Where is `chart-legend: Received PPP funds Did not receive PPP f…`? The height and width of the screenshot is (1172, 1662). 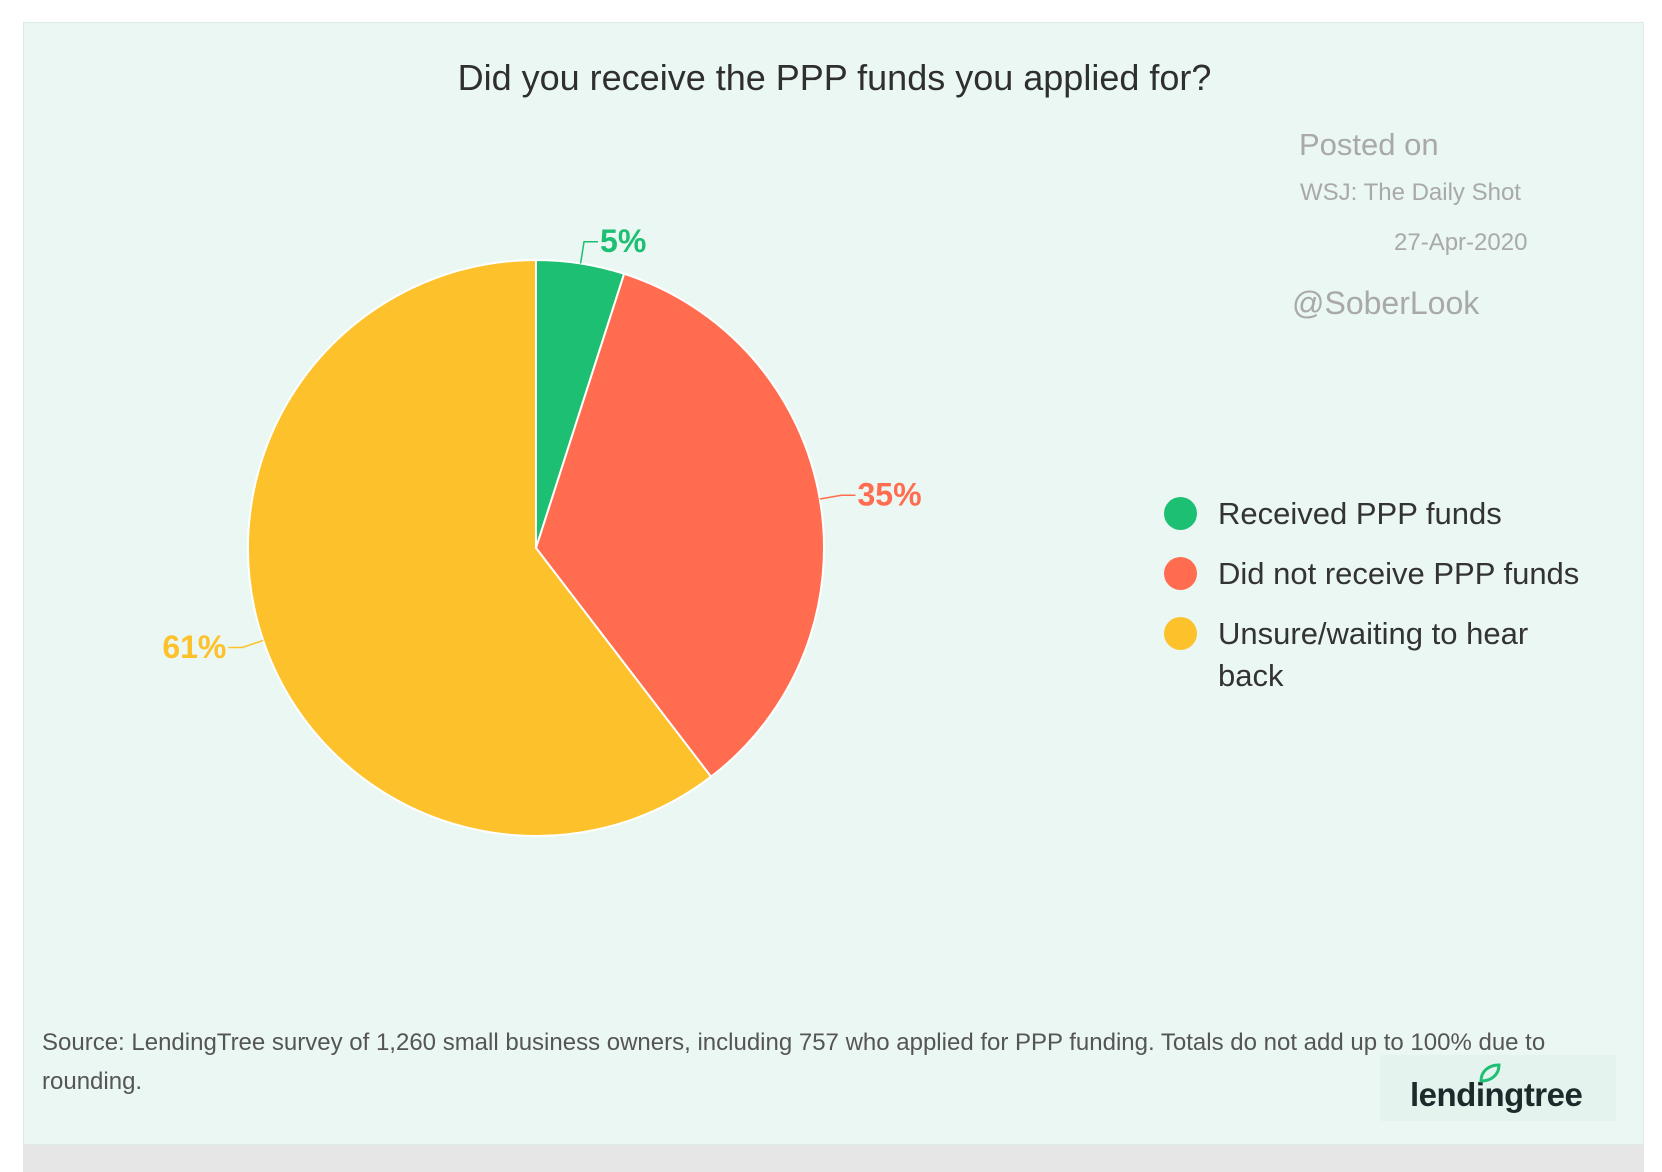 chart-legend: Received PPP funds Did not receive PPP f… is located at coordinates (1386, 604).